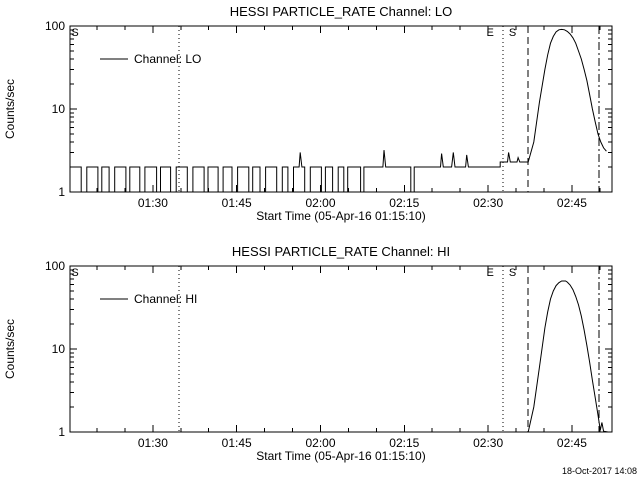 The width and height of the screenshot is (640, 480). What do you see at coordinates (167, 59) in the screenshot?
I see `legend-label: Channel: LO` at bounding box center [167, 59].